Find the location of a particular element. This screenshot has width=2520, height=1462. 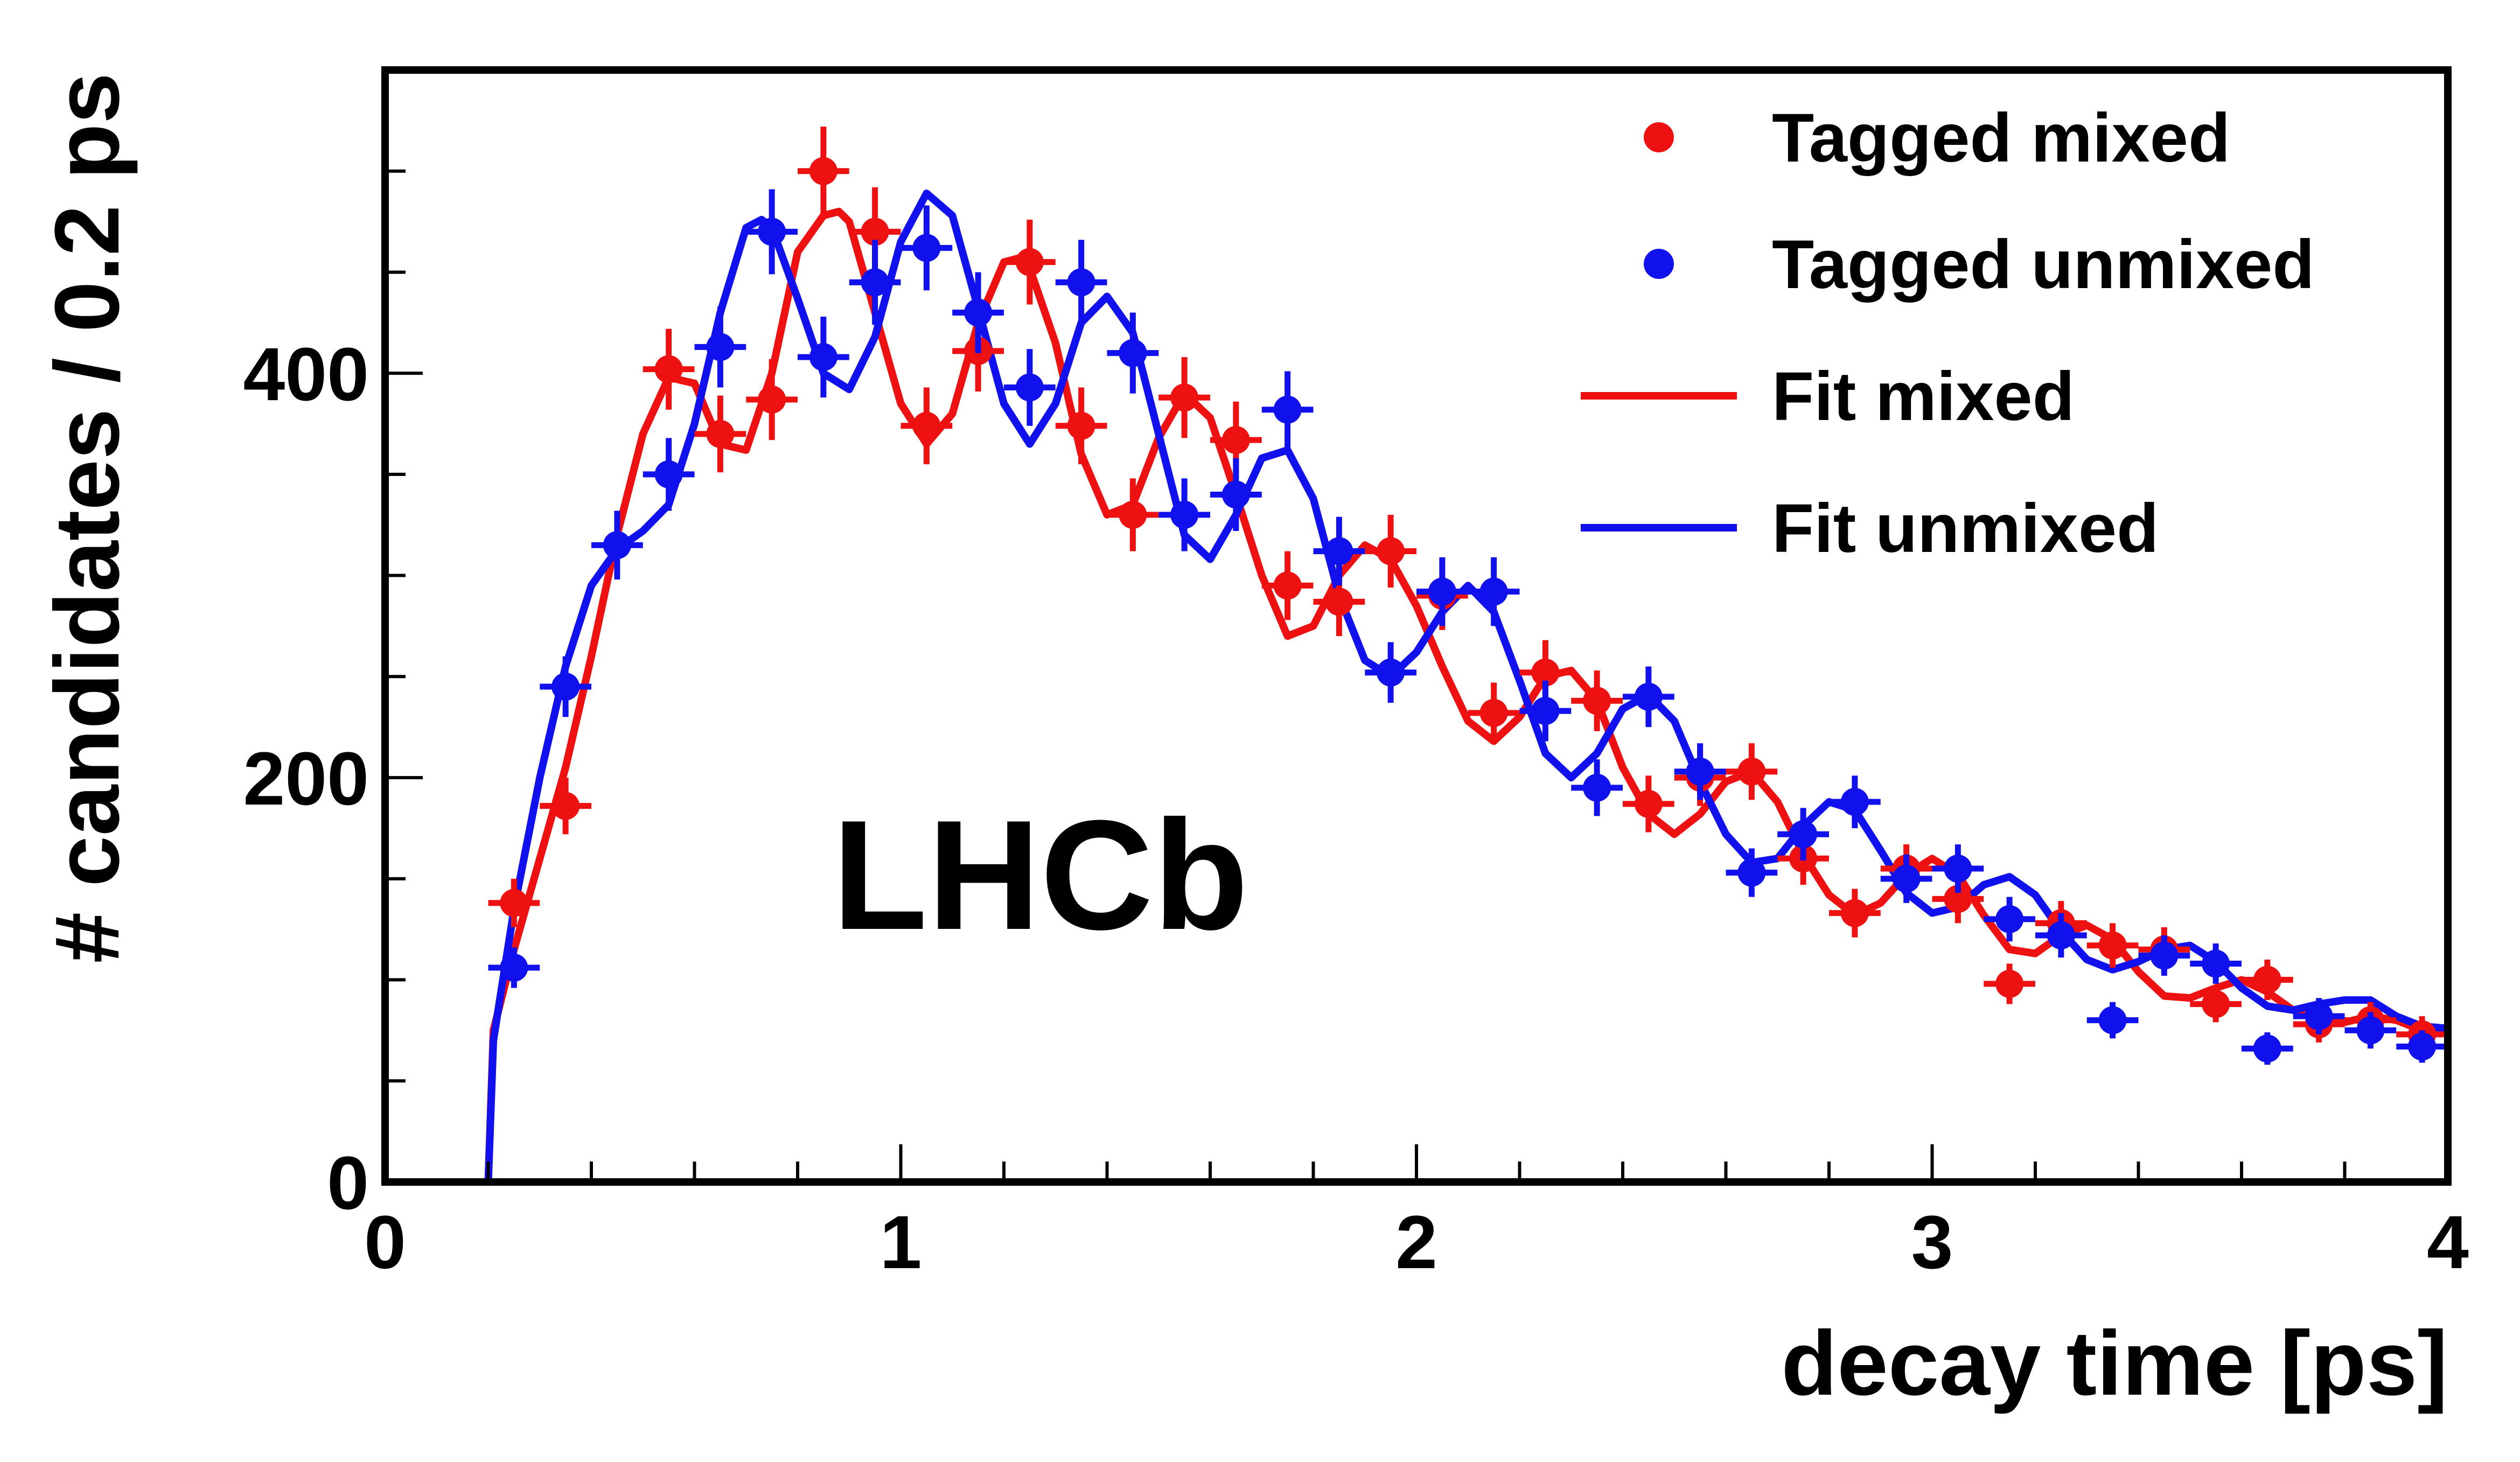

y-axis-title: # candidates / 0.2 ps is located at coordinates (87, 518).